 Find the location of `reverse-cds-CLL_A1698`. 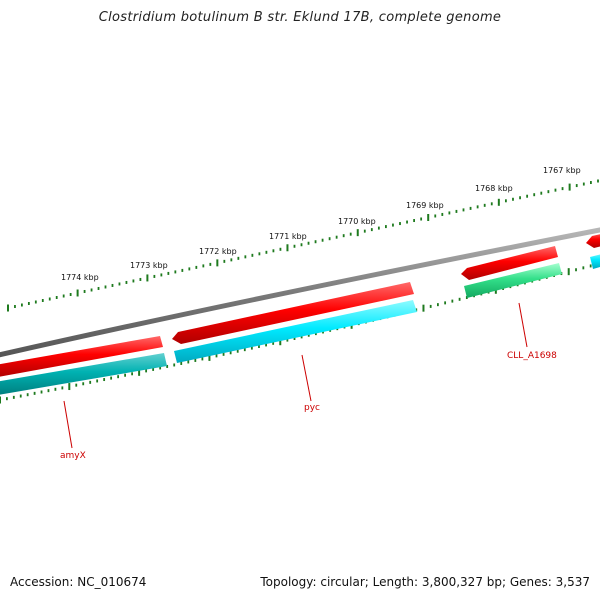

reverse-cds-CLL_A1698 is located at coordinates (513, 280).